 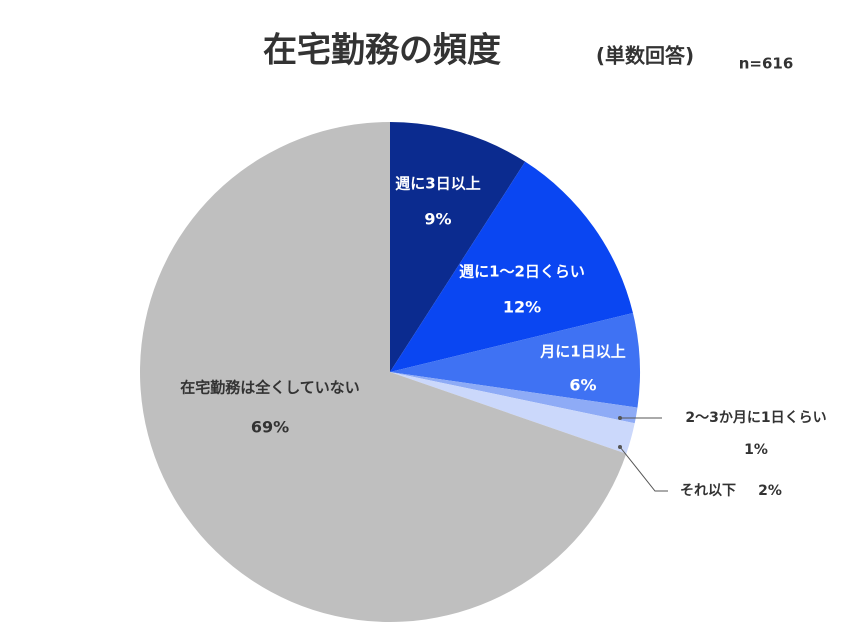 I want to click on value-label: 12%, so click(x=522, y=307).